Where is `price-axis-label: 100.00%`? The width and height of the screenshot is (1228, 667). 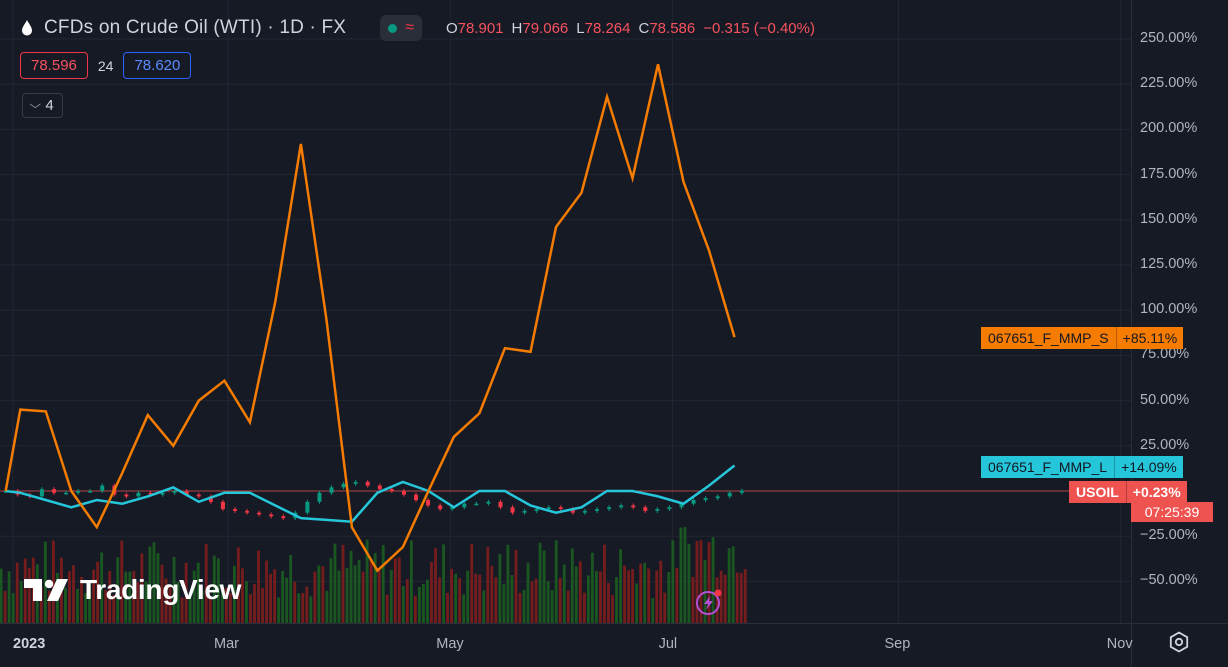
price-axis-label: 100.00% is located at coordinates (1169, 309).